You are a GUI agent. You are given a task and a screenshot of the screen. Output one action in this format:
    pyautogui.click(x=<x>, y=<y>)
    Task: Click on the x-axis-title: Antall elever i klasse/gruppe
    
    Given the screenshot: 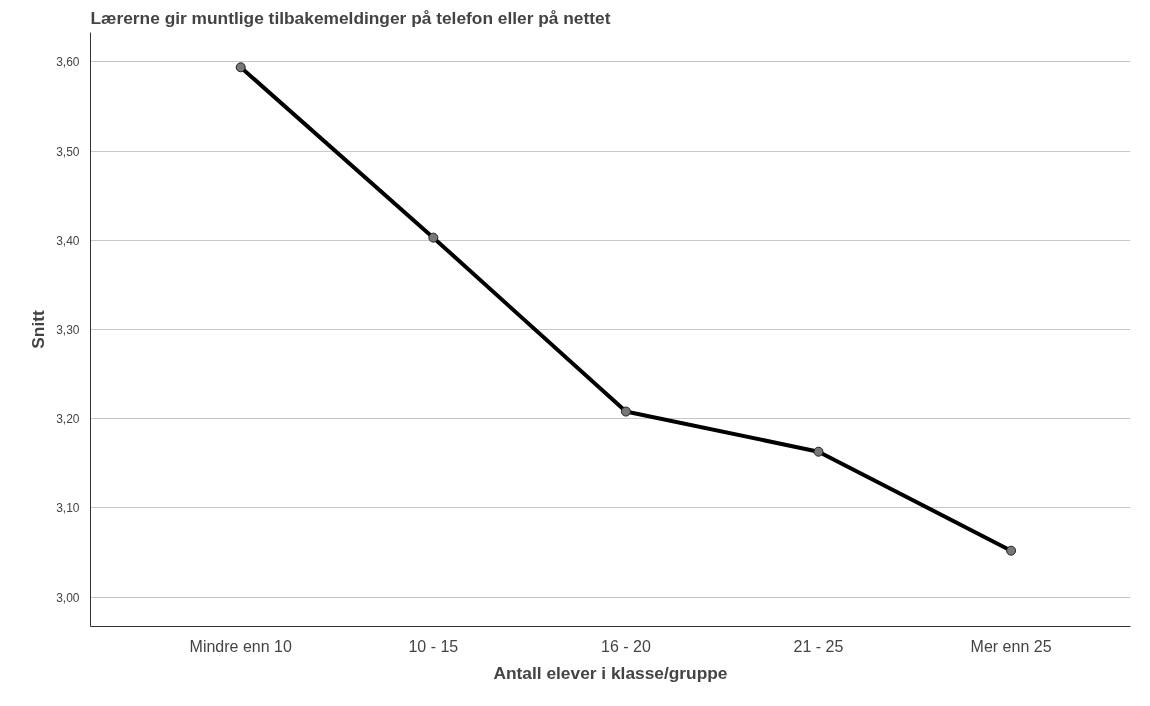 What is the action you would take?
    pyautogui.click(x=610, y=672)
    